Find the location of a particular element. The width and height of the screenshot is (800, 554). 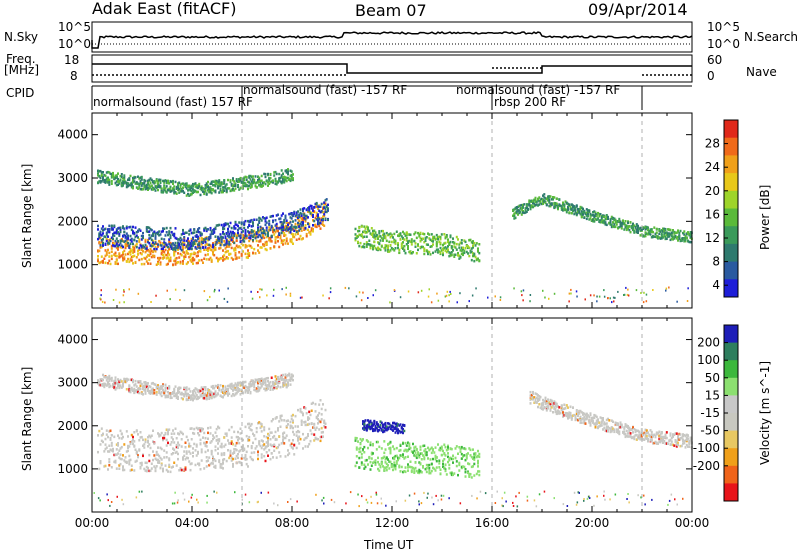

cpid-label: CPID is located at coordinates (20, 93).